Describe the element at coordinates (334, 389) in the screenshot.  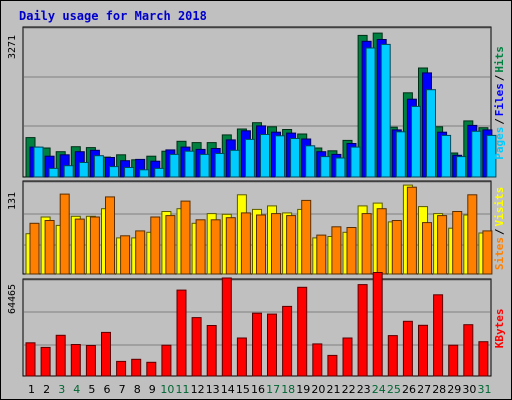
I see `day-label-21: 21` at that location.